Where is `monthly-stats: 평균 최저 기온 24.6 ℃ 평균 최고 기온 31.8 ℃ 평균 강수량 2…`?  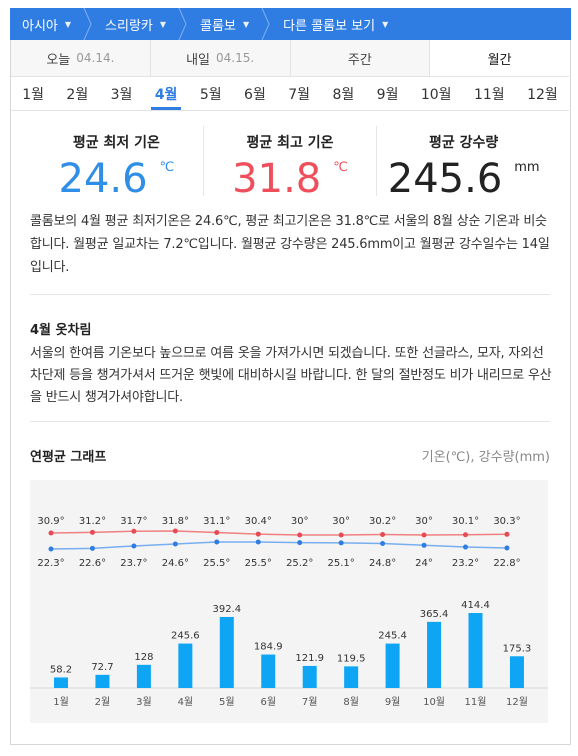
monthly-stats: 평균 최저 기온 24.6 ℃ 평균 최고 기온 31.8 ℃ 평균 강수량 2… is located at coordinates (290, 164).